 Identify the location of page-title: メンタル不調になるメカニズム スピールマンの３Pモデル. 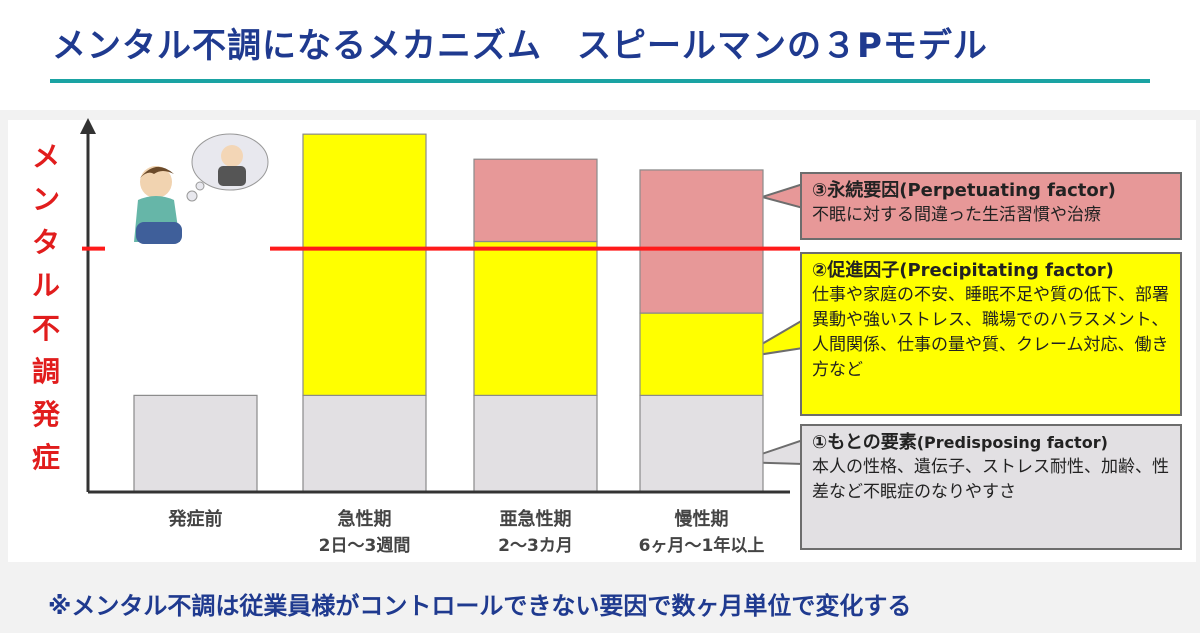
(520, 46).